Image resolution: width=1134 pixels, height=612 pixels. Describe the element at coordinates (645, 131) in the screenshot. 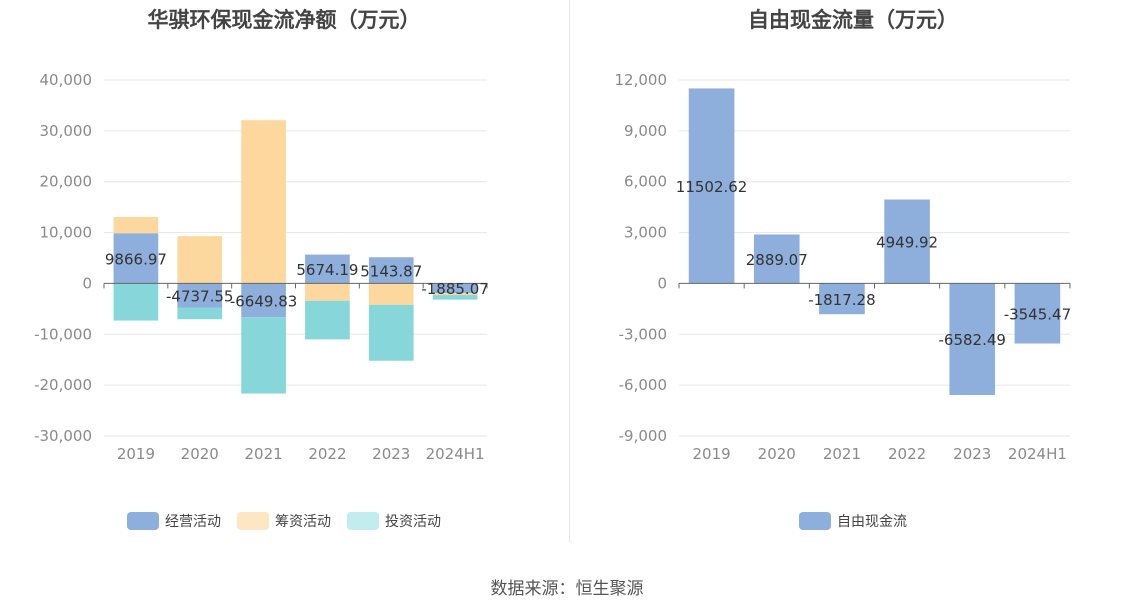

I see `y-tick-label: 9,000` at that location.